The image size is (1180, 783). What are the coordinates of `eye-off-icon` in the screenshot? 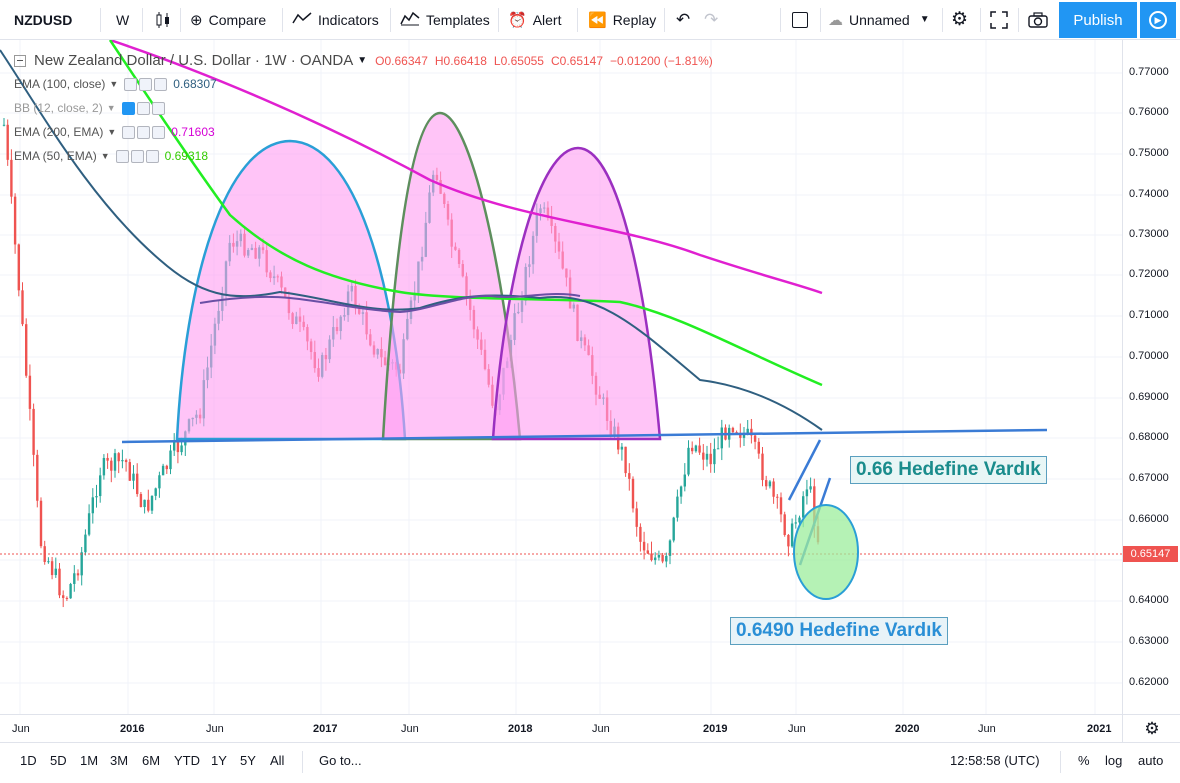 It's located at (128, 108).